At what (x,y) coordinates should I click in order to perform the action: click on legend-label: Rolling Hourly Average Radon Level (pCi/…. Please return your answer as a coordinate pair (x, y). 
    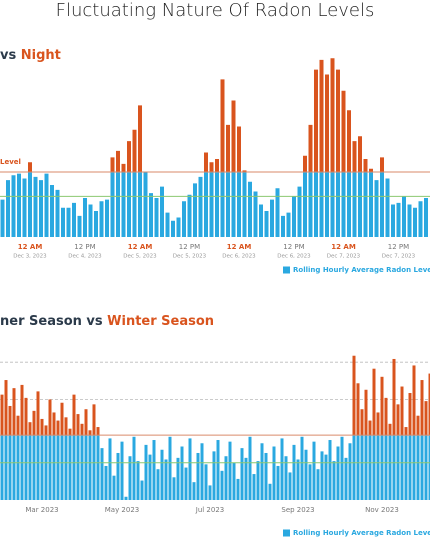
    Looking at the image, I should click on (361, 270).